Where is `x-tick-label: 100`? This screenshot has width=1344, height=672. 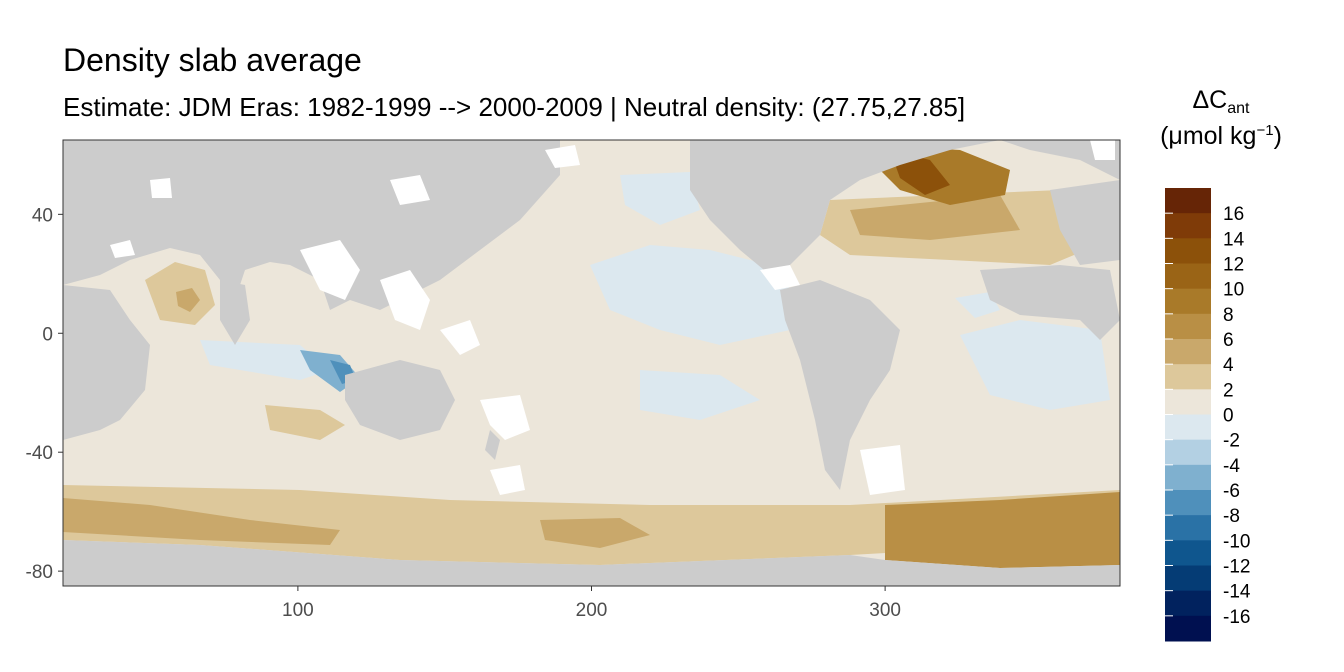 x-tick-label: 100 is located at coordinates (298, 610).